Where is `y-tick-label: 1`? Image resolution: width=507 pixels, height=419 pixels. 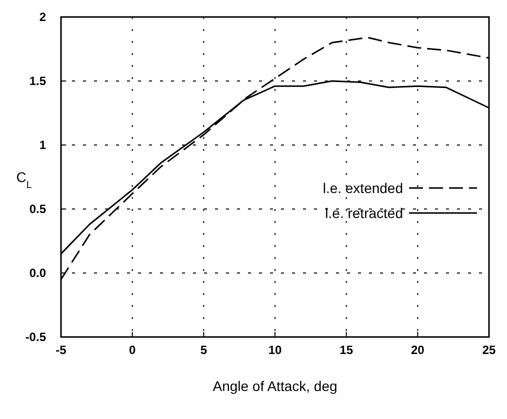 y-tick-label: 1 is located at coordinates (42, 145).